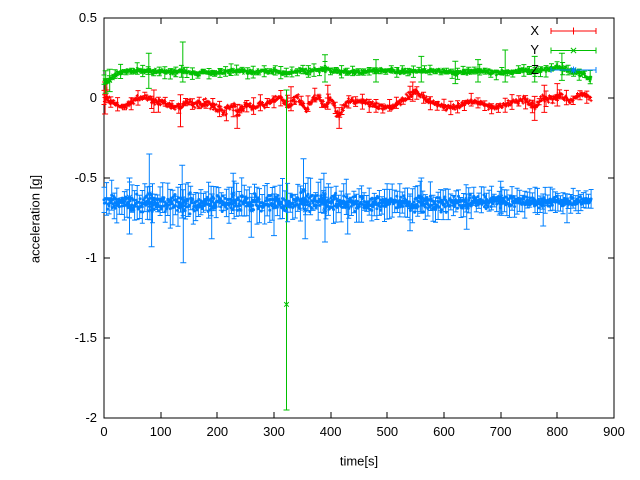 The height and width of the screenshot is (480, 640). Describe the element at coordinates (557, 431) in the screenshot. I see `x-tick-label: 800` at that location.